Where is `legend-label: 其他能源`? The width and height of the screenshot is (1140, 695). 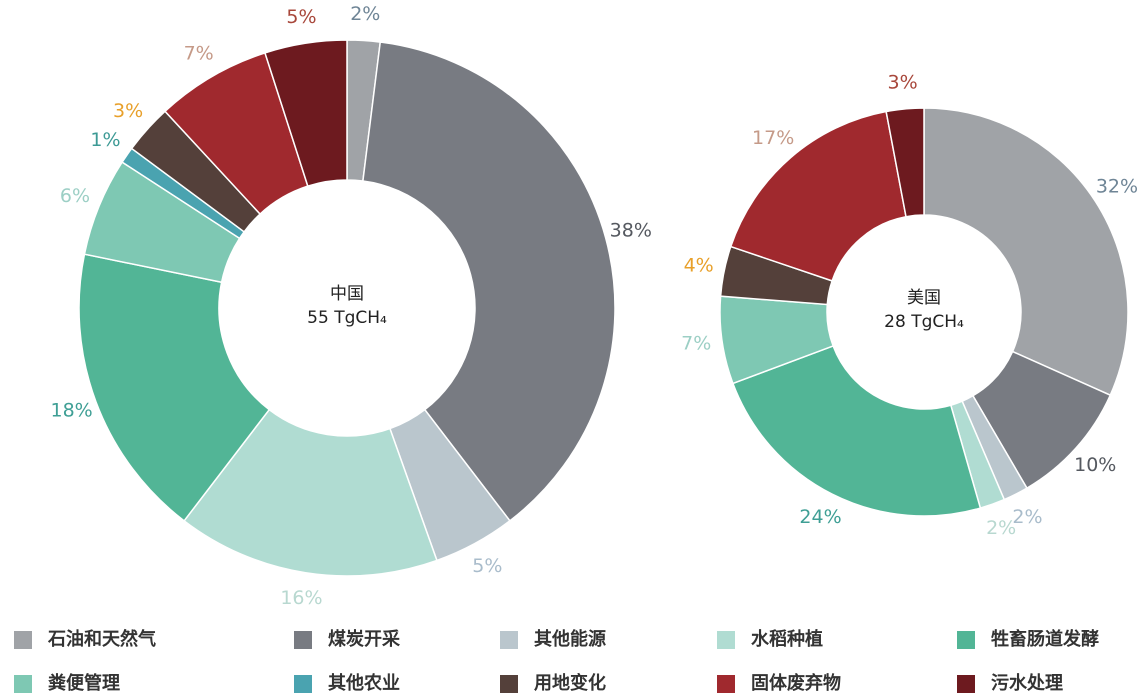 legend-label: 其他能源 is located at coordinates (570, 639).